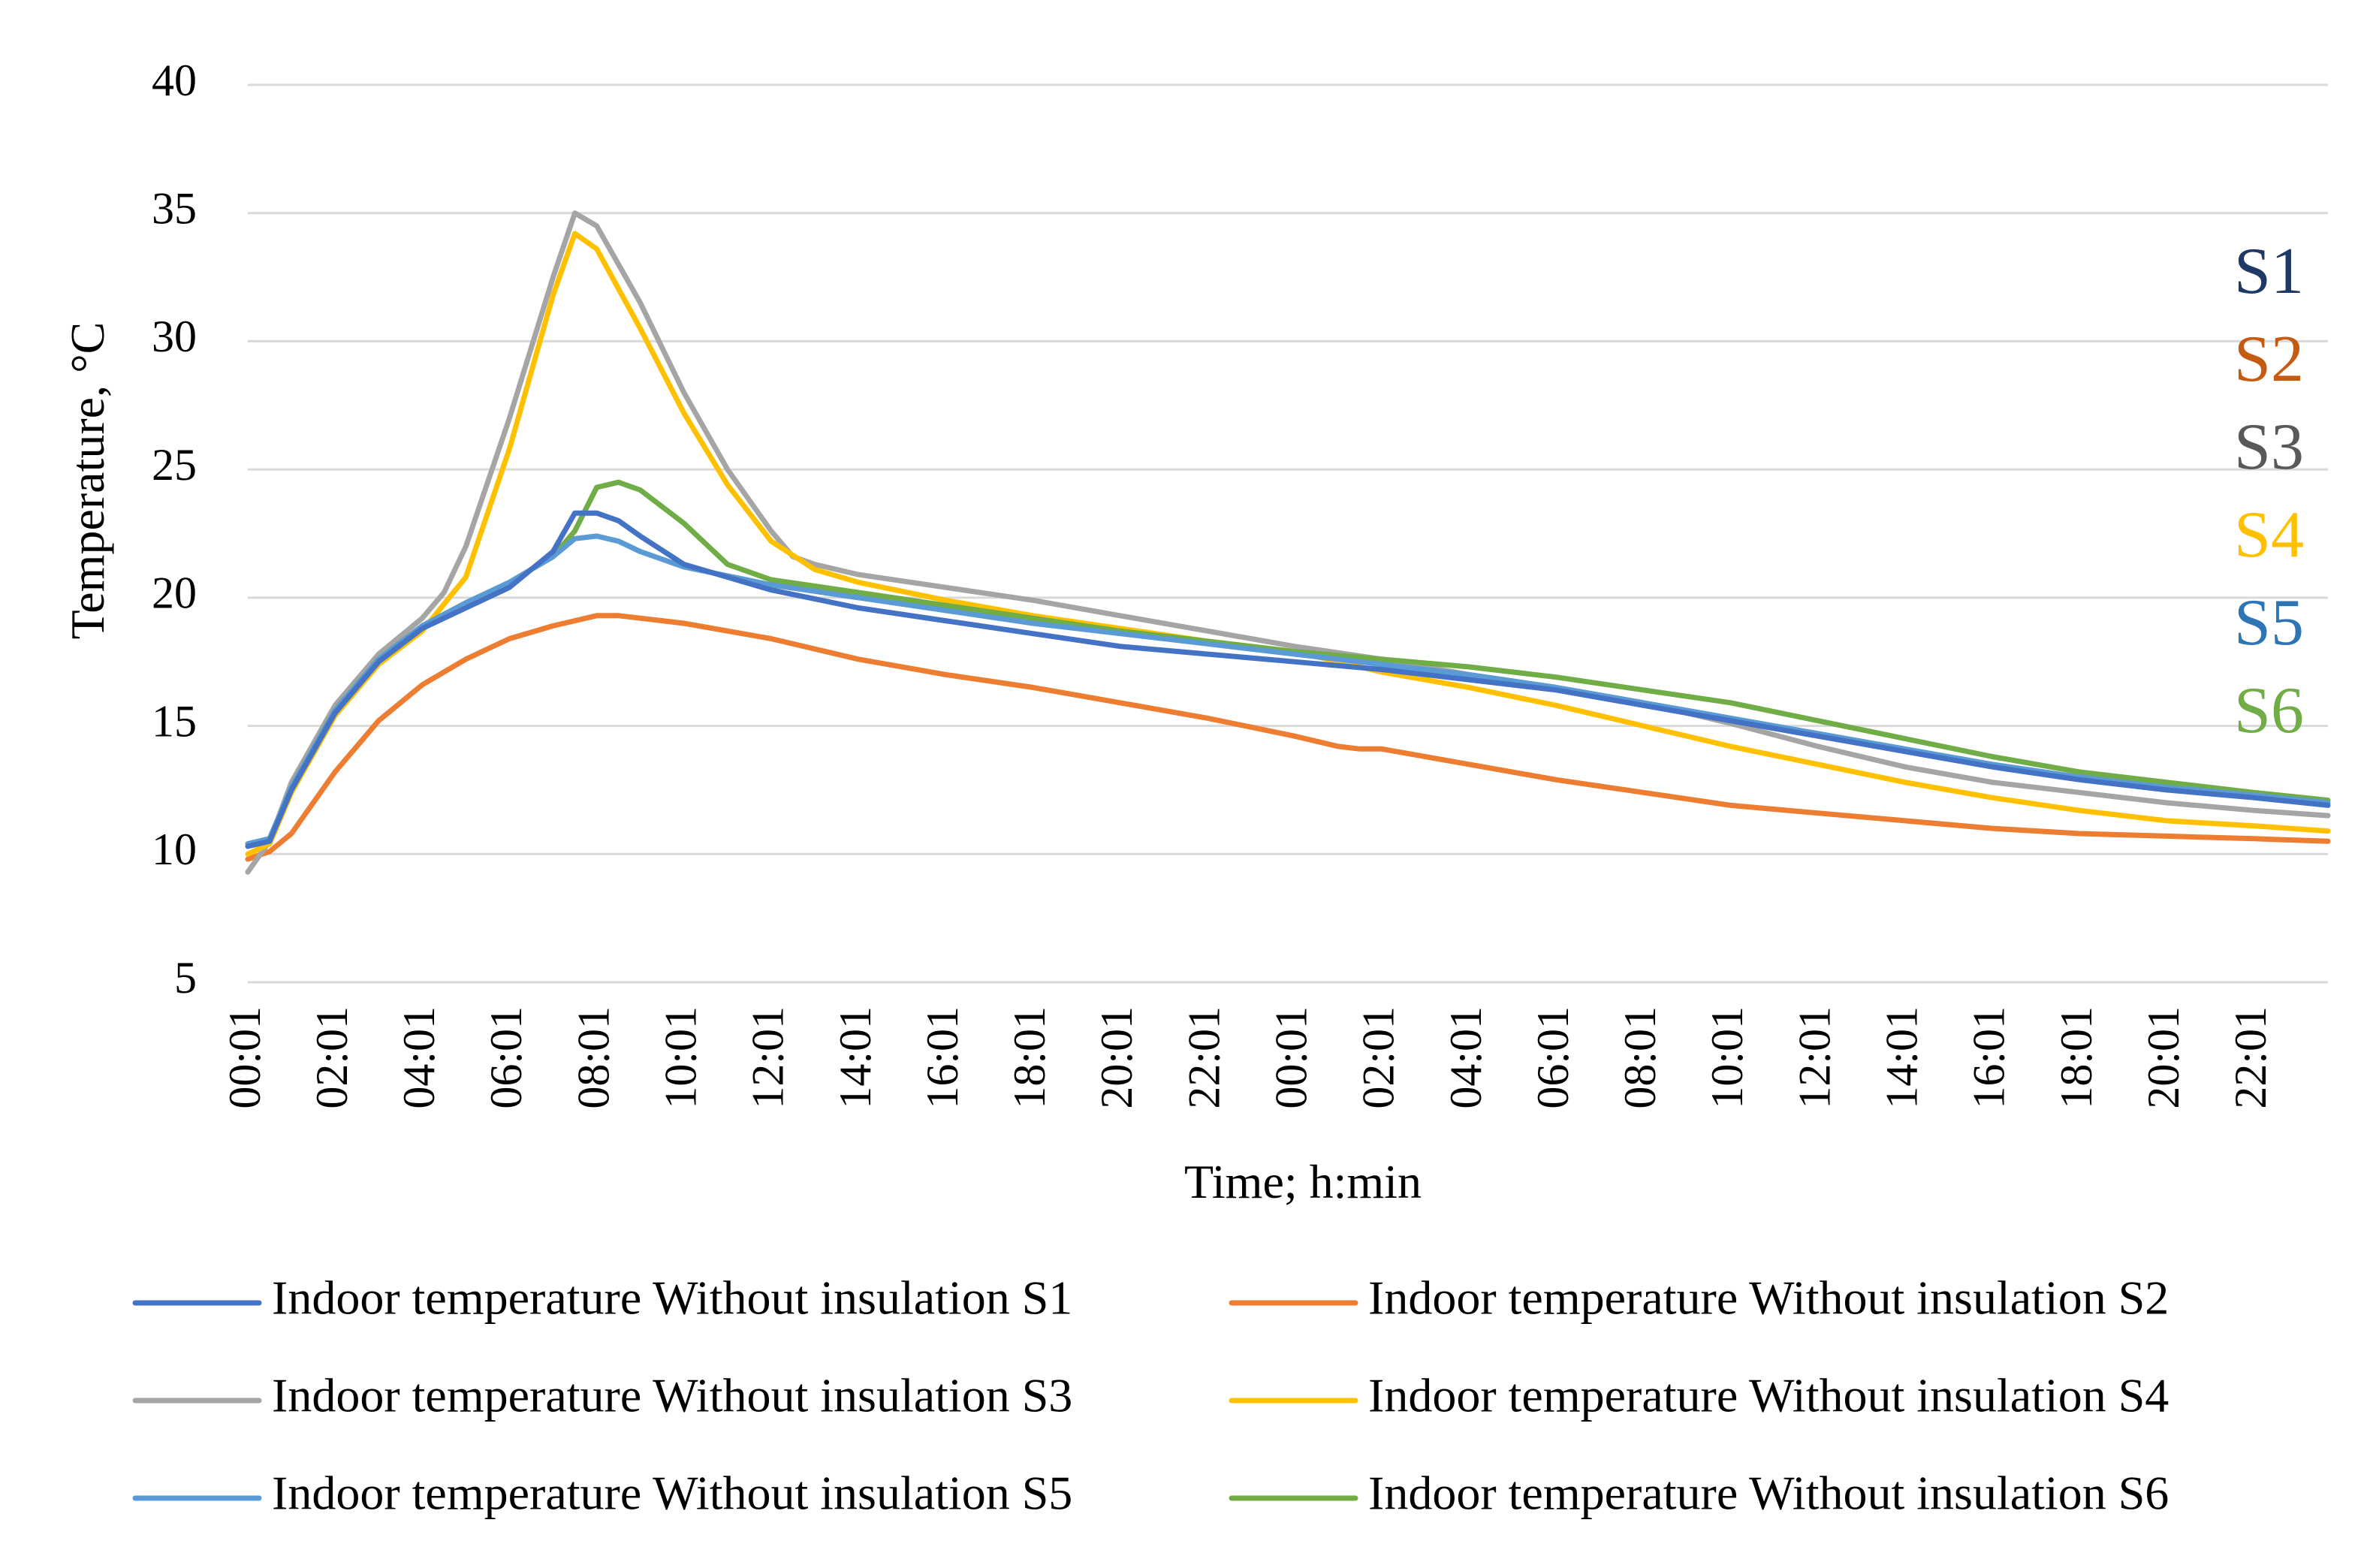 This screenshot has width=2379, height=1568. Describe the element at coordinates (672, 1298) in the screenshot. I see `legend-label-s1: Indoor temperature Without insulation S1` at that location.